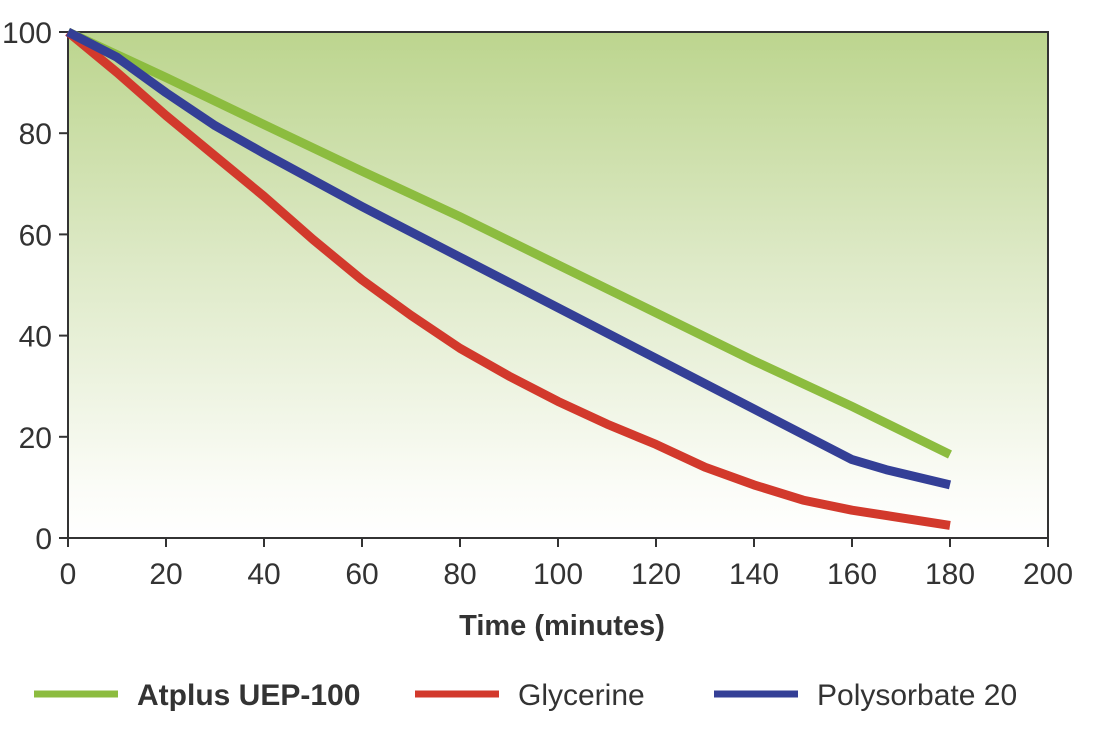 The height and width of the screenshot is (734, 1101). What do you see at coordinates (35, 134) in the screenshot?
I see `y-tick-label: 80` at bounding box center [35, 134].